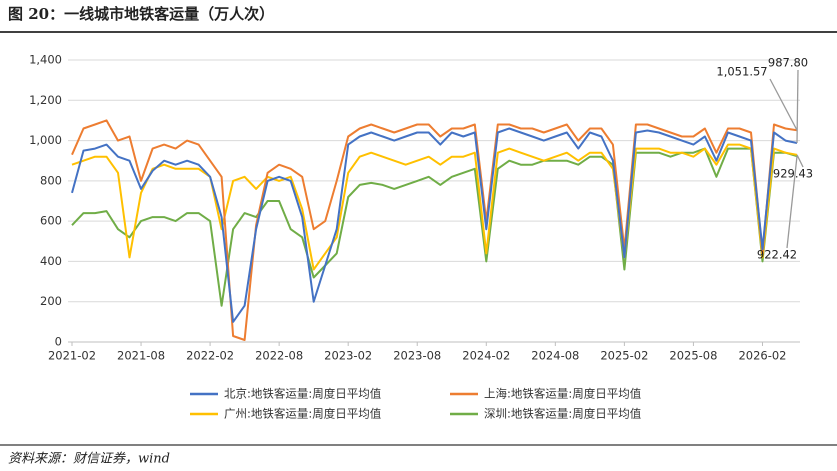 The height and width of the screenshot is (471, 837). What do you see at coordinates (210, 356) in the screenshot?
I see `x-tick-label: 2022-02` at bounding box center [210, 356].